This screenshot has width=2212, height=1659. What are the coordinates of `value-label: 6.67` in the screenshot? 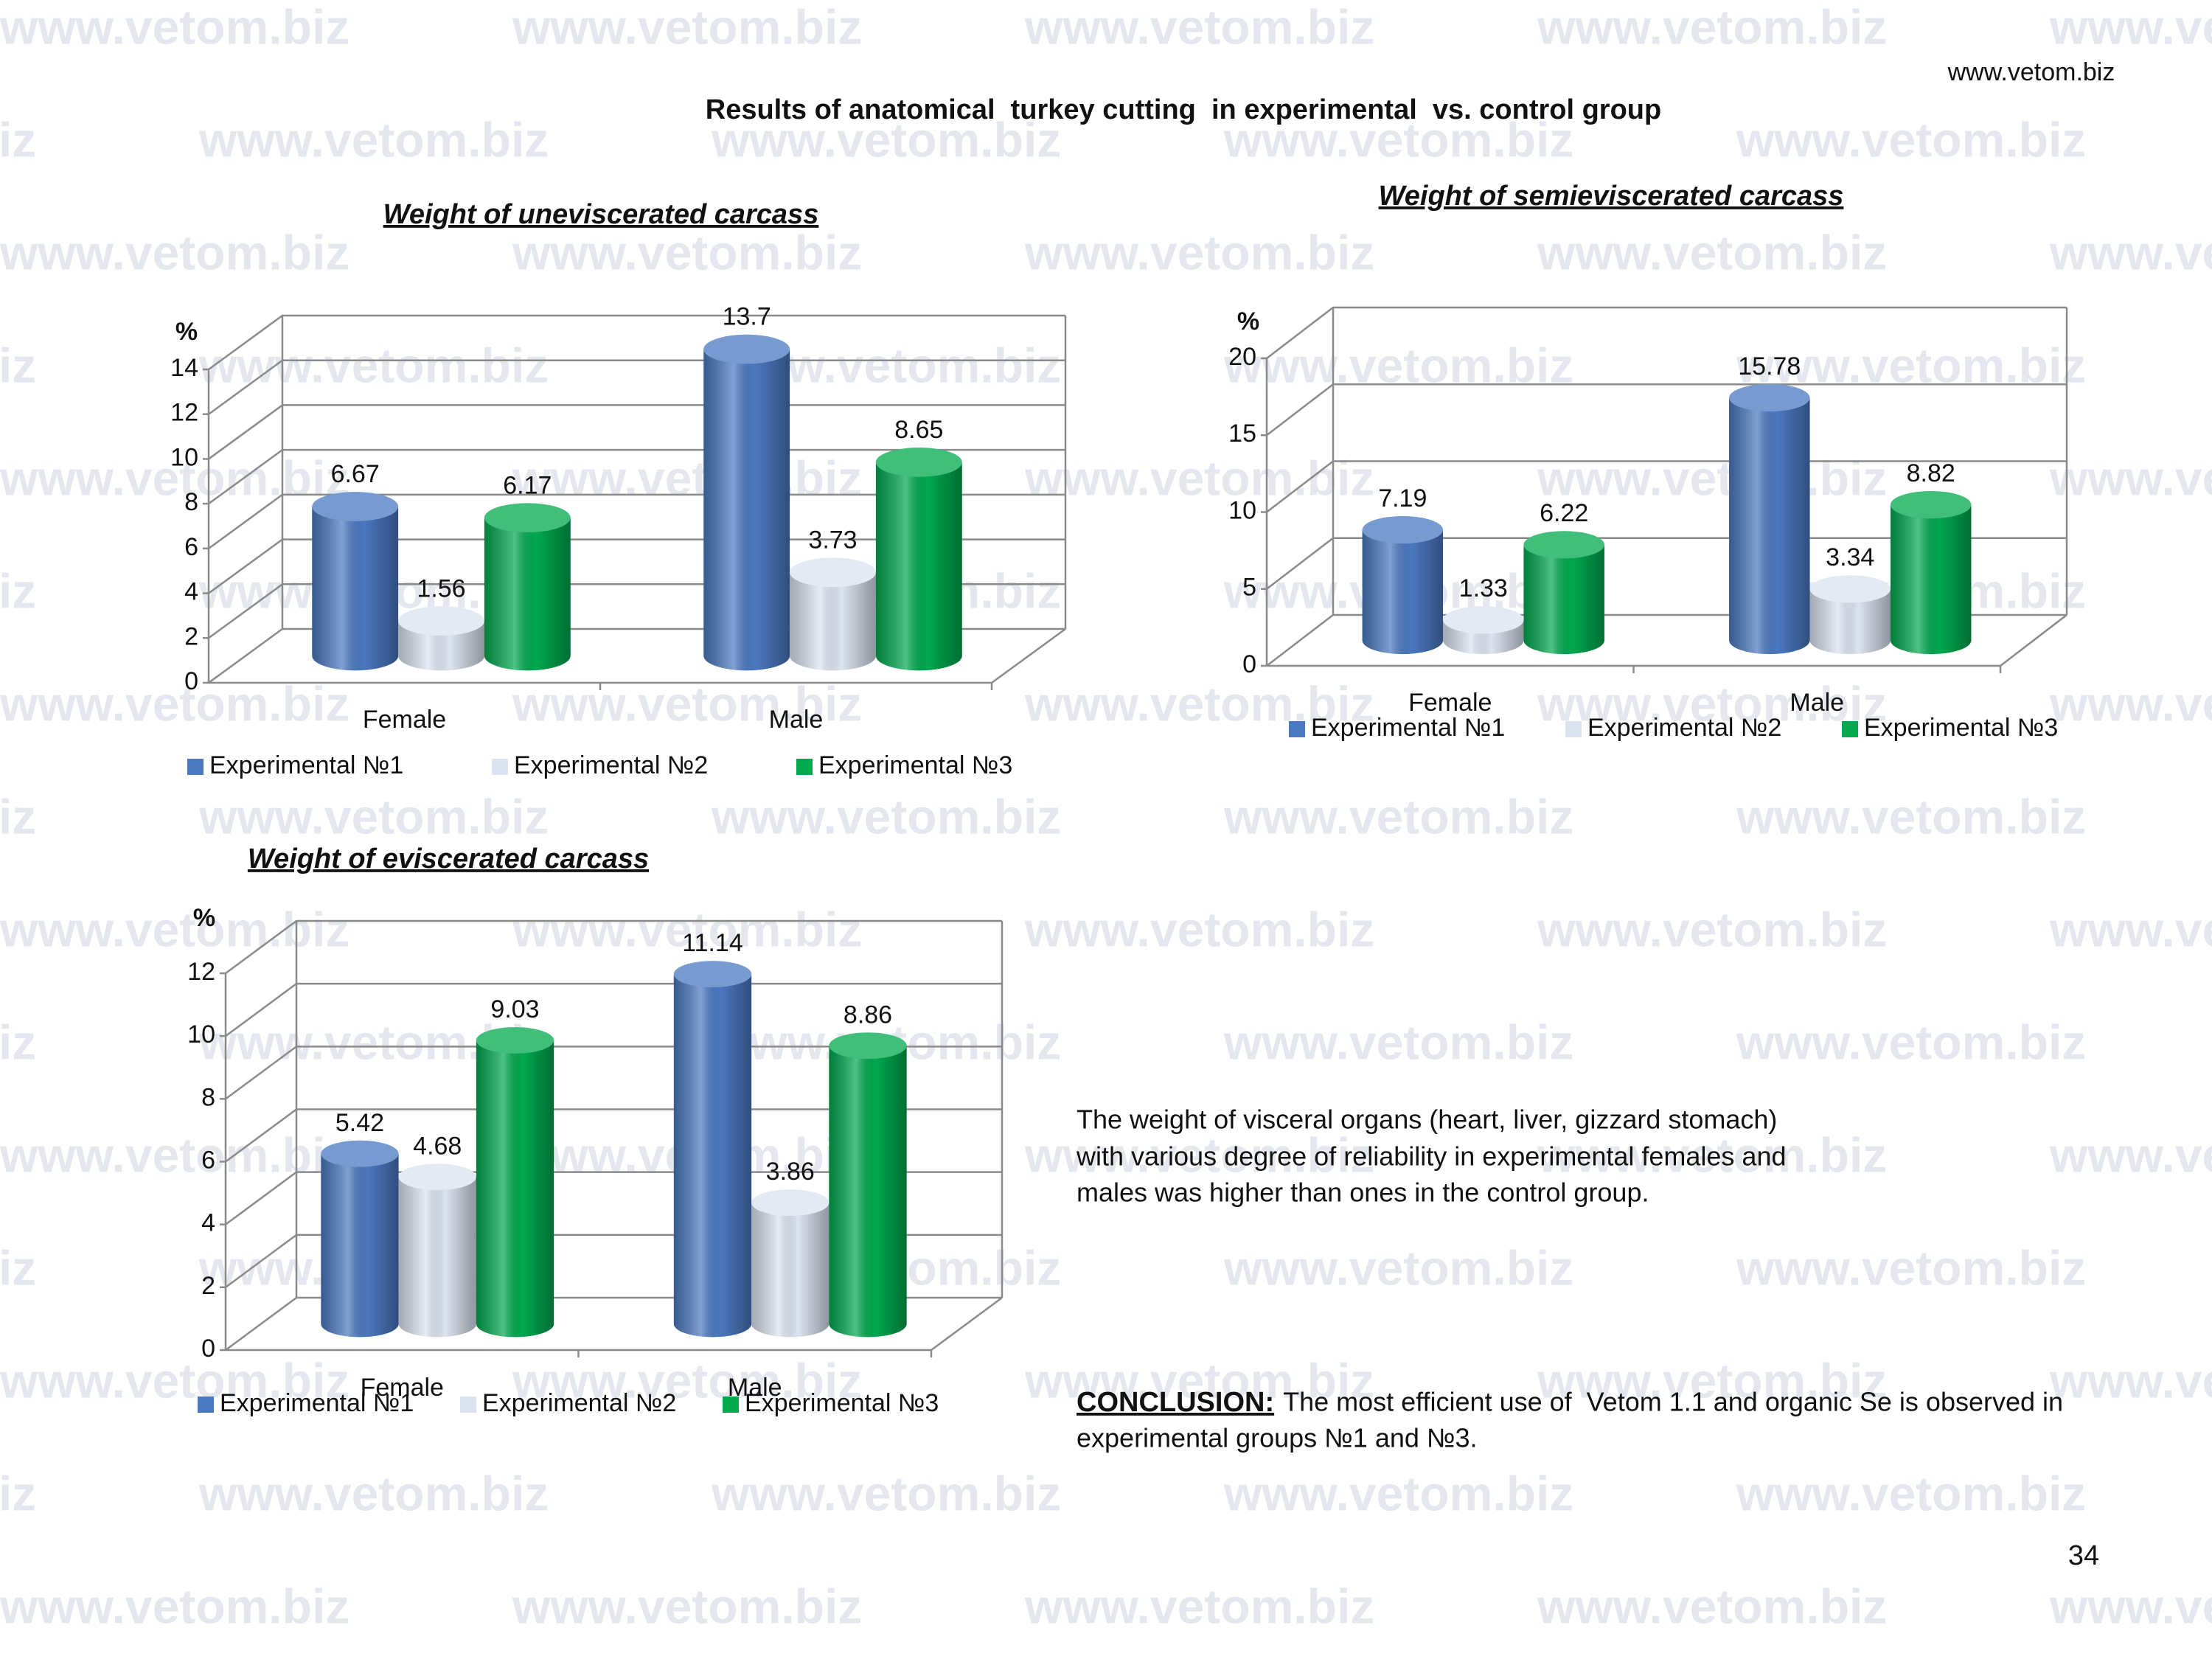 It's located at (355, 474).